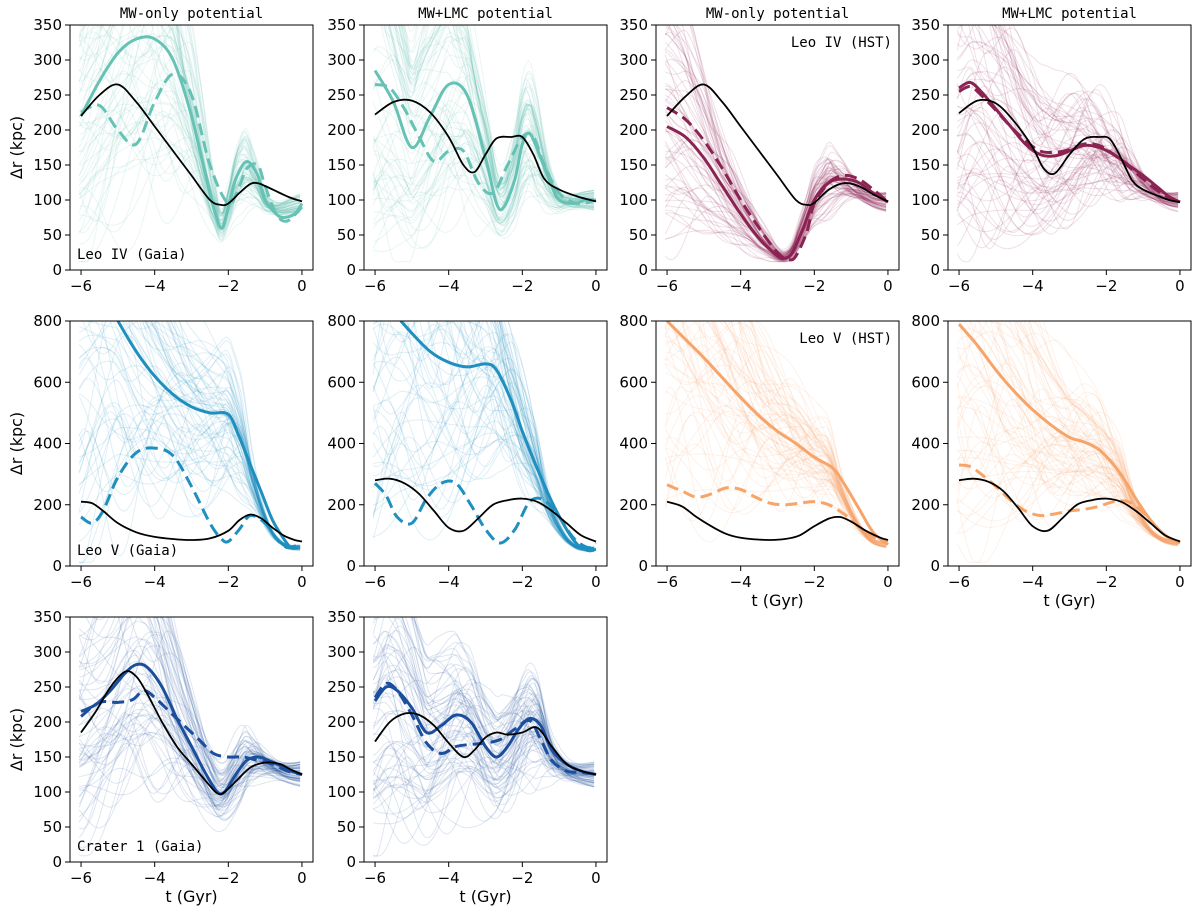  I want to click on dataset-label: Leo IV (HST), so click(841, 43).